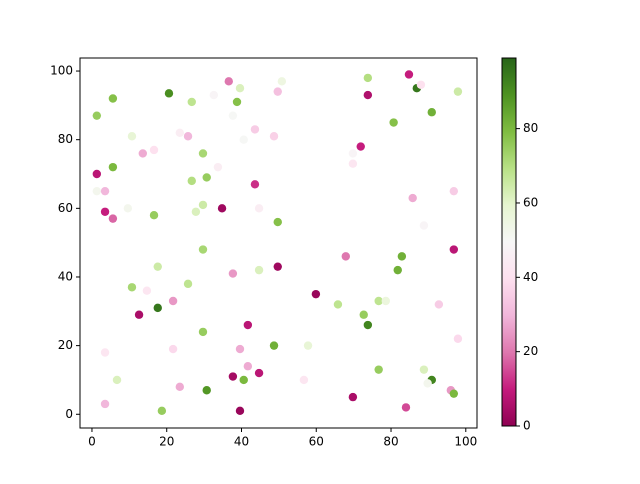 The image size is (640, 484). Describe the element at coordinates (65, 208) in the screenshot. I see `y-tick-label: 60` at that location.